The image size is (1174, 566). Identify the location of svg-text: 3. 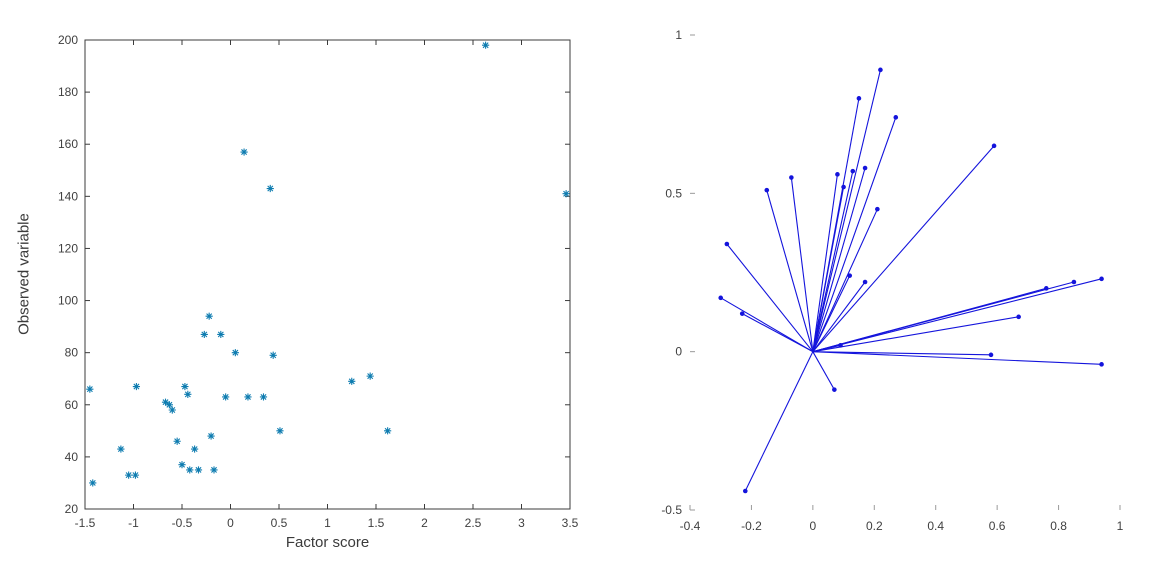
(521, 523).